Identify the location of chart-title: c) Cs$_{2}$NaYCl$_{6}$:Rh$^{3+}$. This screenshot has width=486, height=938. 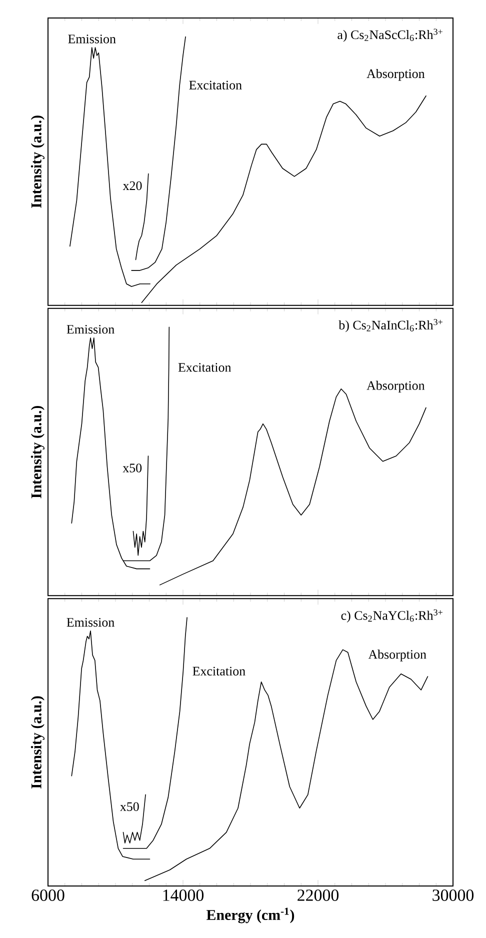
(391, 615).